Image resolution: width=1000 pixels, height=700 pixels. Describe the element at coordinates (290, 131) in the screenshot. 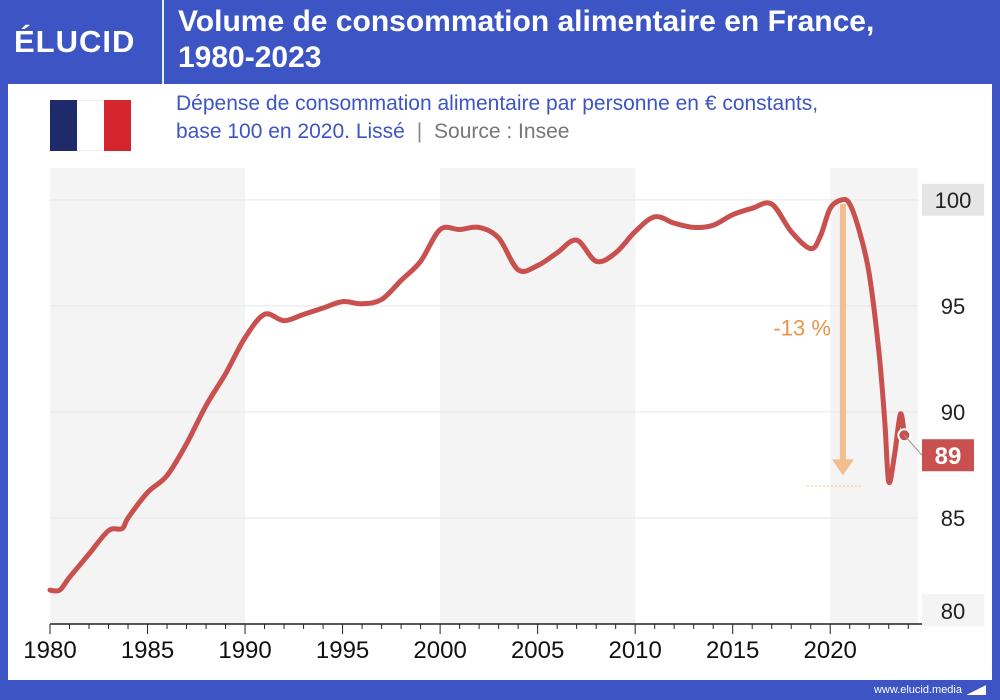

I see `subtitle-line-2: base 100 en 2020. Lissé` at that location.